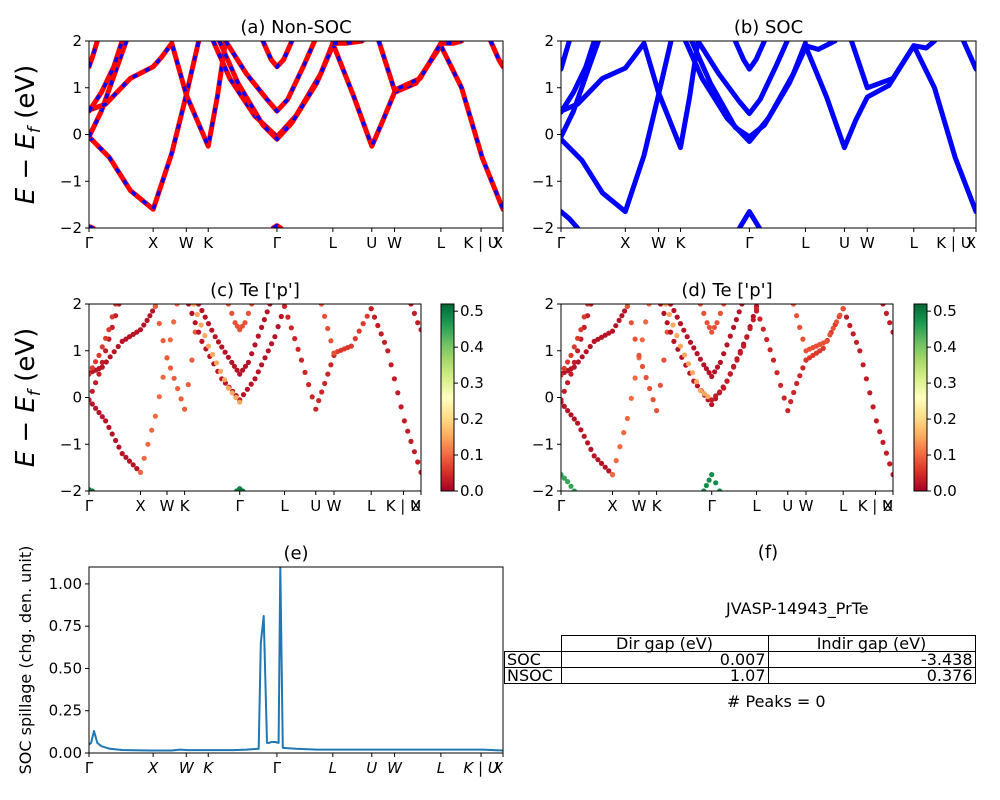 The width and height of the screenshot is (1000, 800). Describe the element at coordinates (768, 552) in the screenshot. I see `panel-f-title: (f)` at that location.